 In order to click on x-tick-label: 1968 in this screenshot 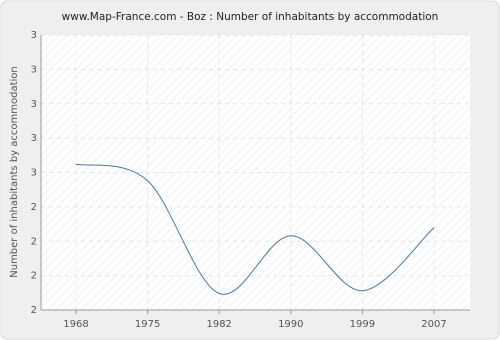, I will do `click(75, 324)`.